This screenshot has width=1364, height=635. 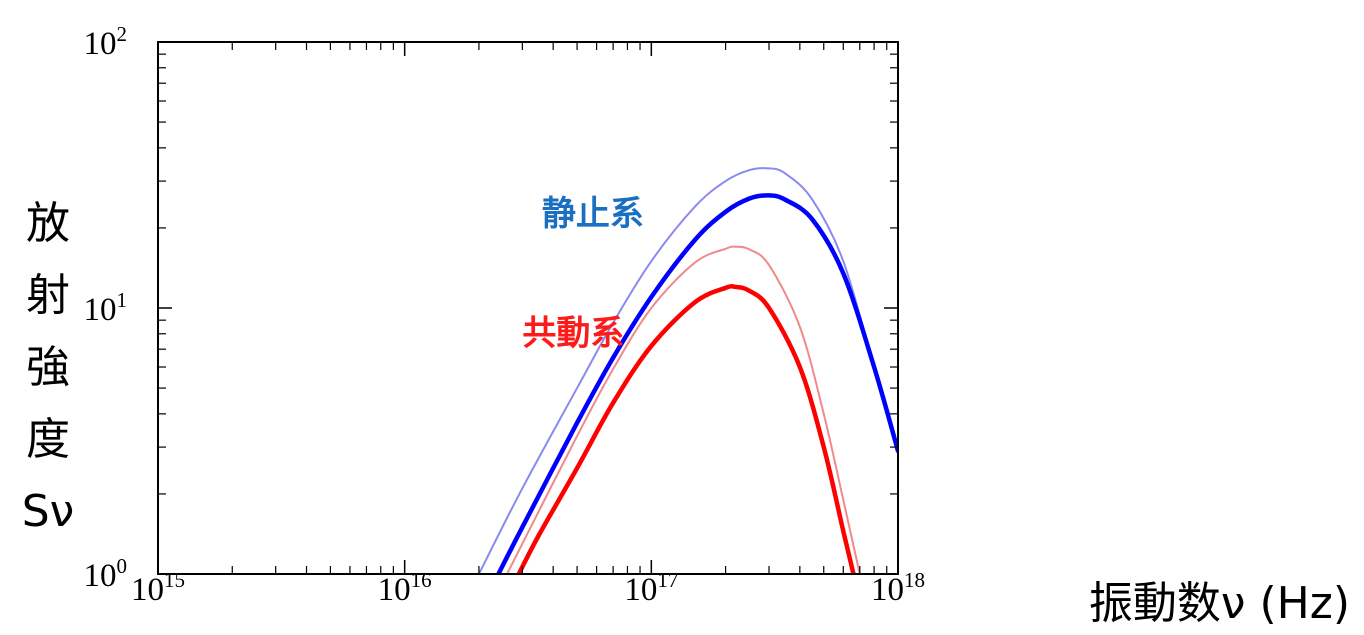 I want to click on x-tick-label-2: 1017, so click(x=651, y=588).